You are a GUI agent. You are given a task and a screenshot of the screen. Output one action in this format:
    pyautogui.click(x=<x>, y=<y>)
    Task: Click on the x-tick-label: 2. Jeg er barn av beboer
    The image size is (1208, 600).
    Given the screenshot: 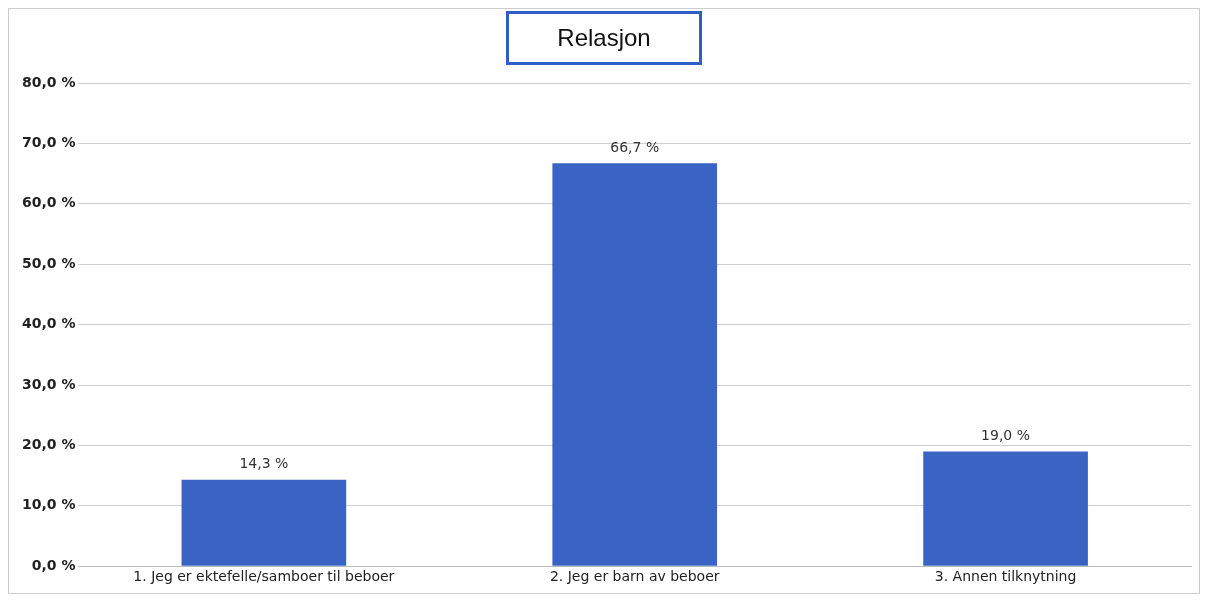 What is the action you would take?
    pyautogui.click(x=634, y=576)
    